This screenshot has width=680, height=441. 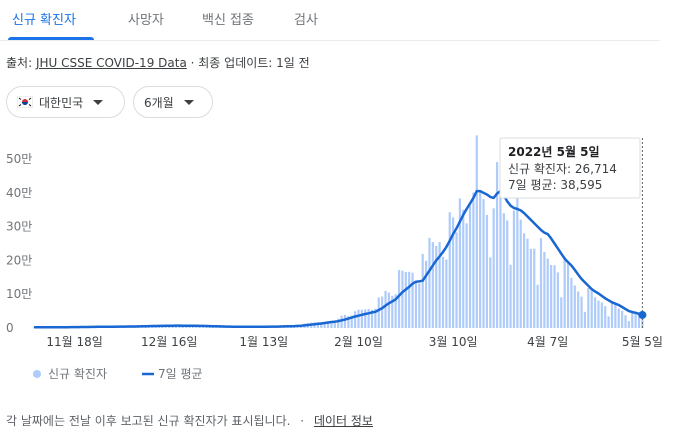 I want to click on x-tick-label: 11월 18일, so click(x=74, y=342).